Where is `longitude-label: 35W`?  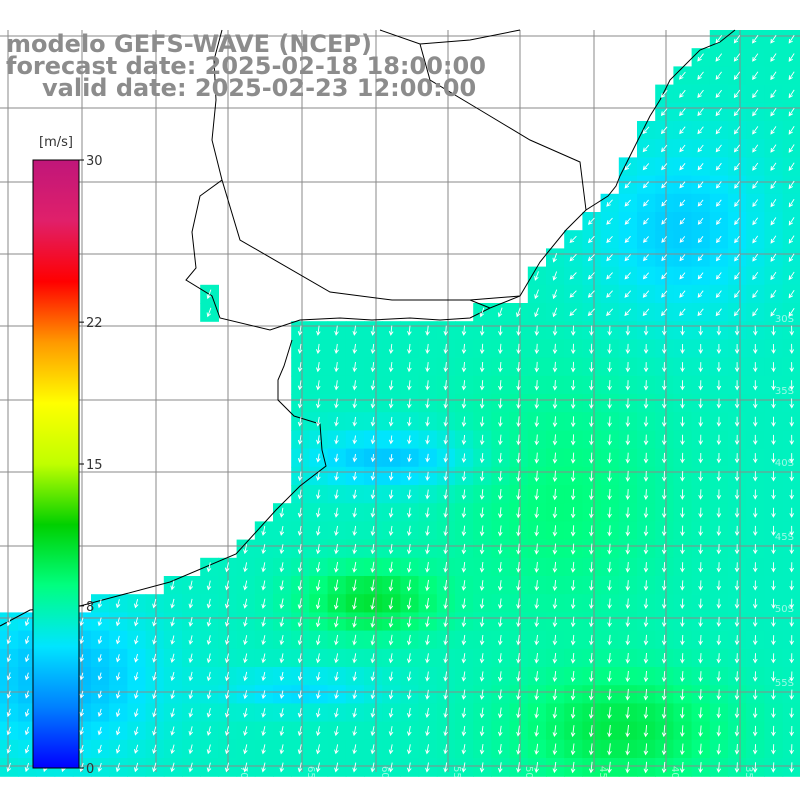 longitude-label: 35W is located at coordinates (748, 777).